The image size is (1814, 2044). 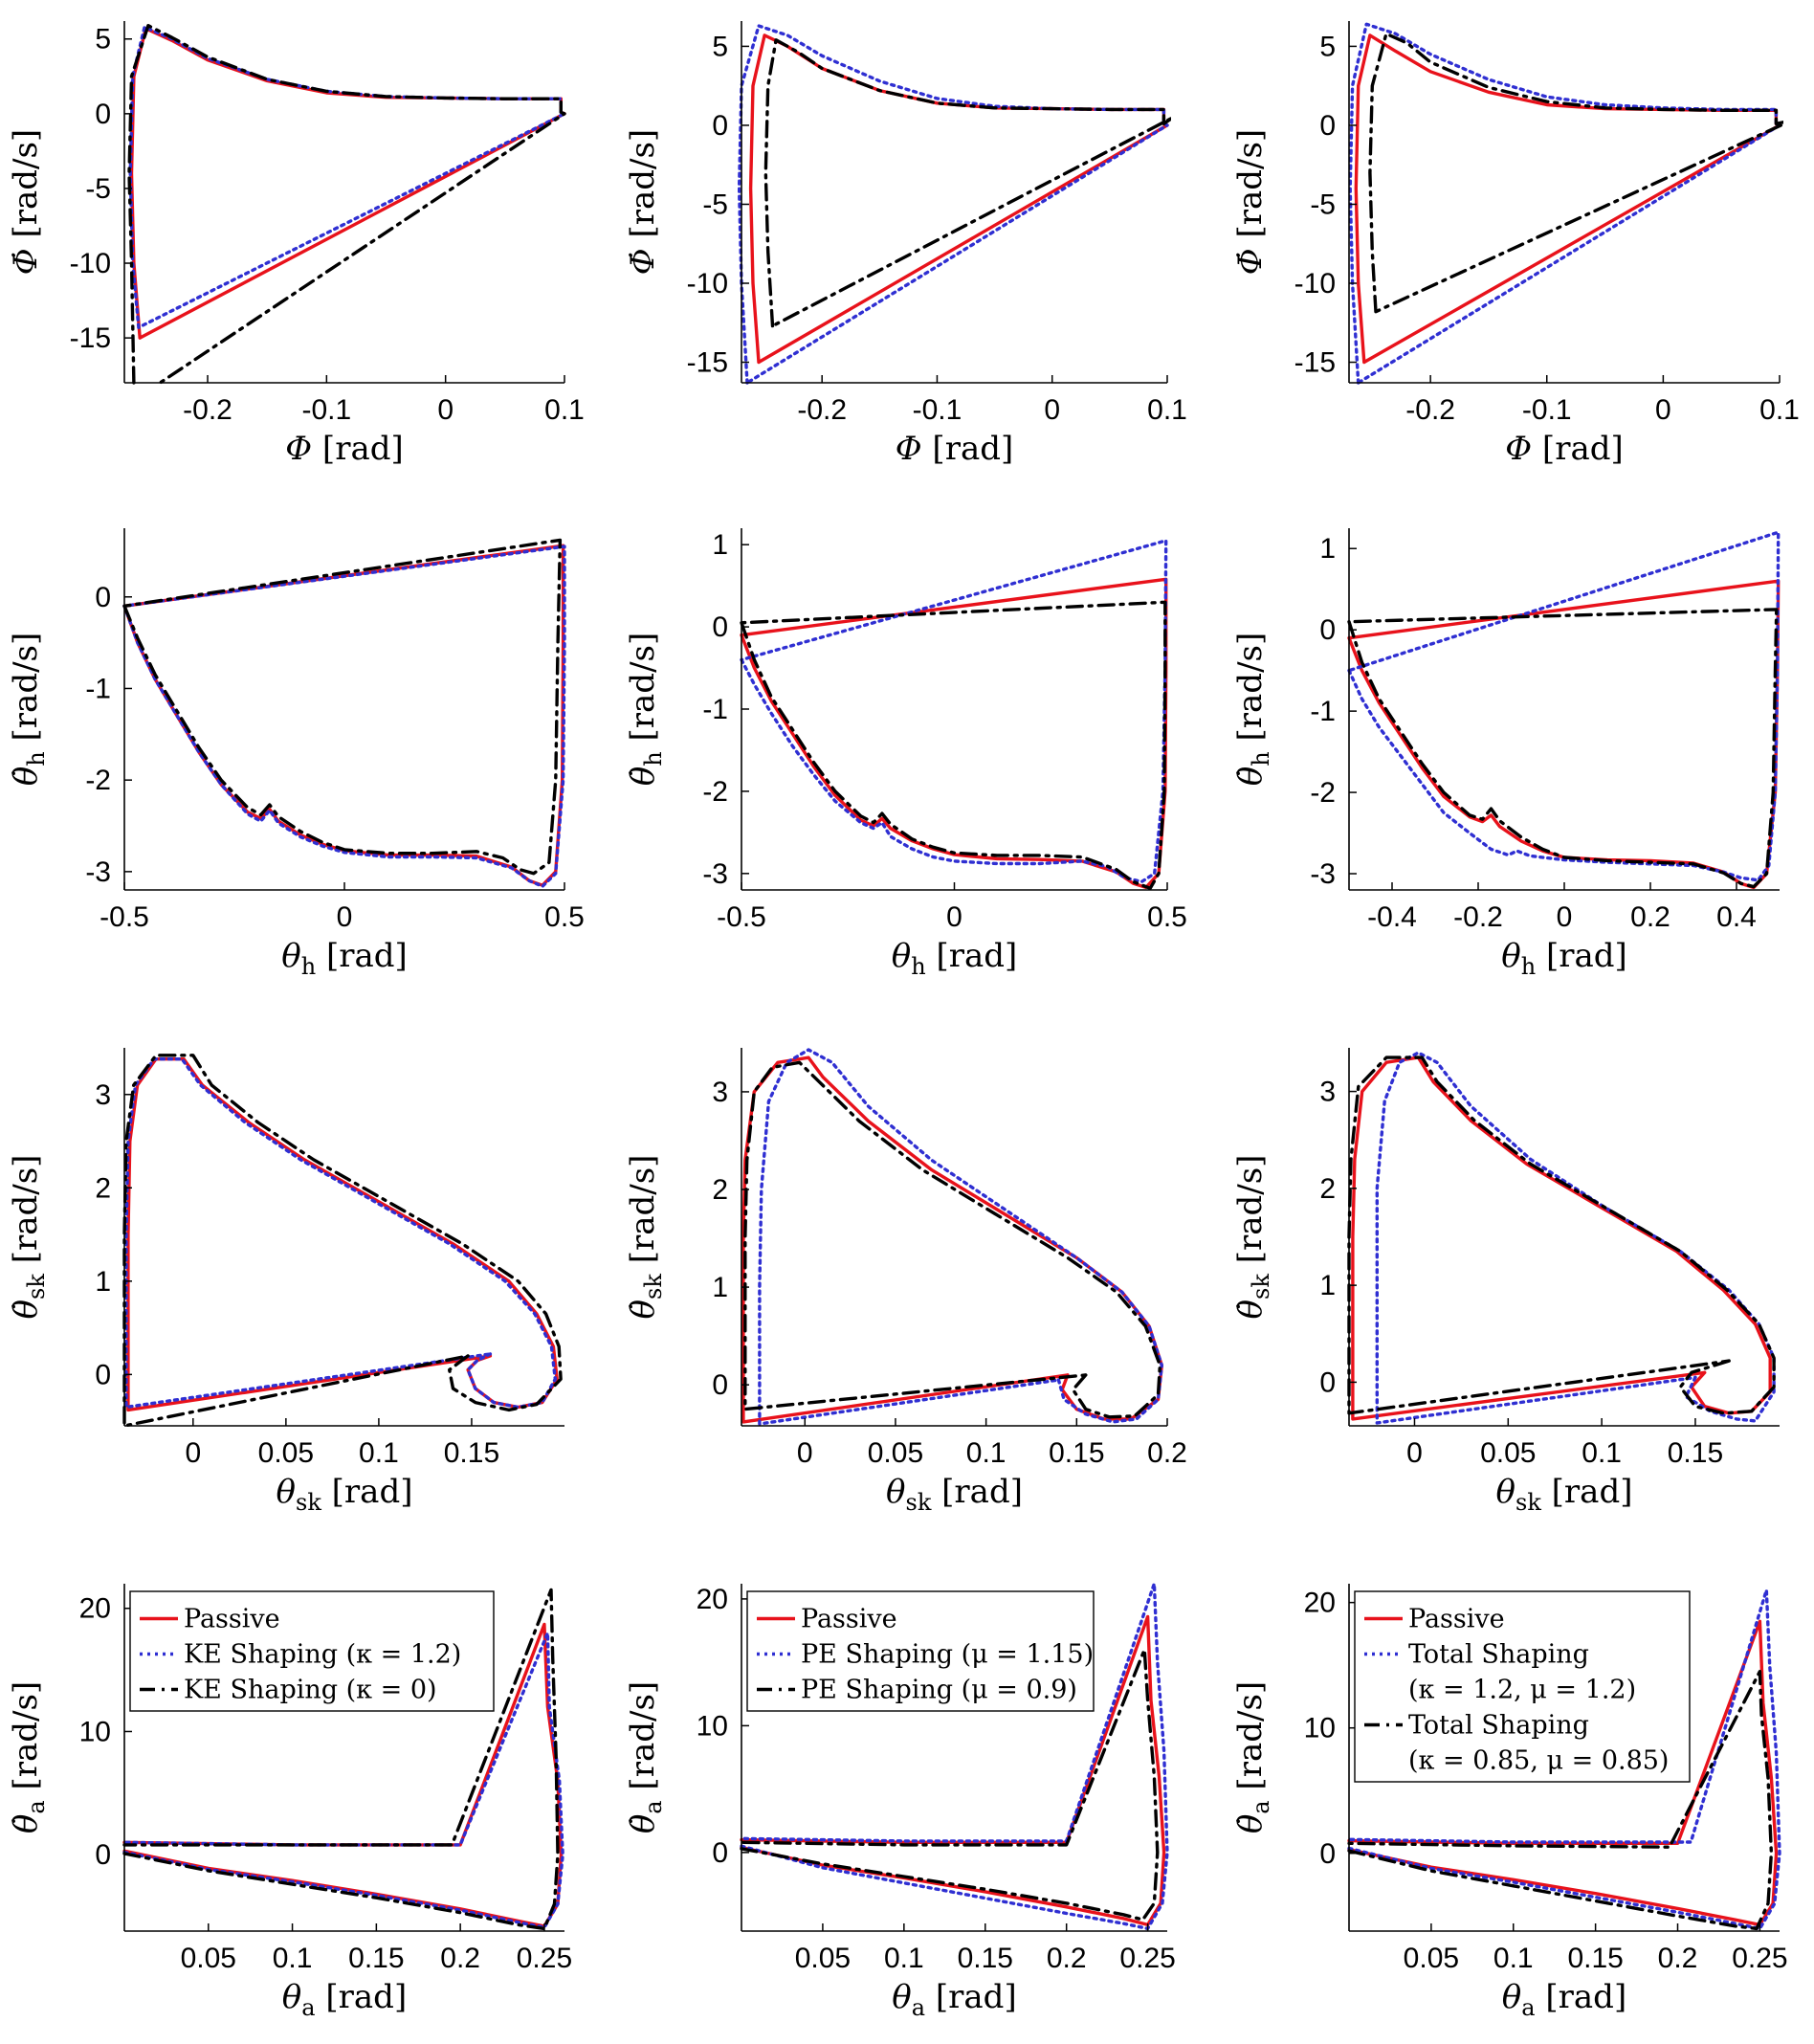 I want to click on subplot-r2-c1: 0 0.05 0.1 0.15 0.2 3 2 1 0 θsk [rad] θ̇sk [rad/s], so click(x=906, y=1282).